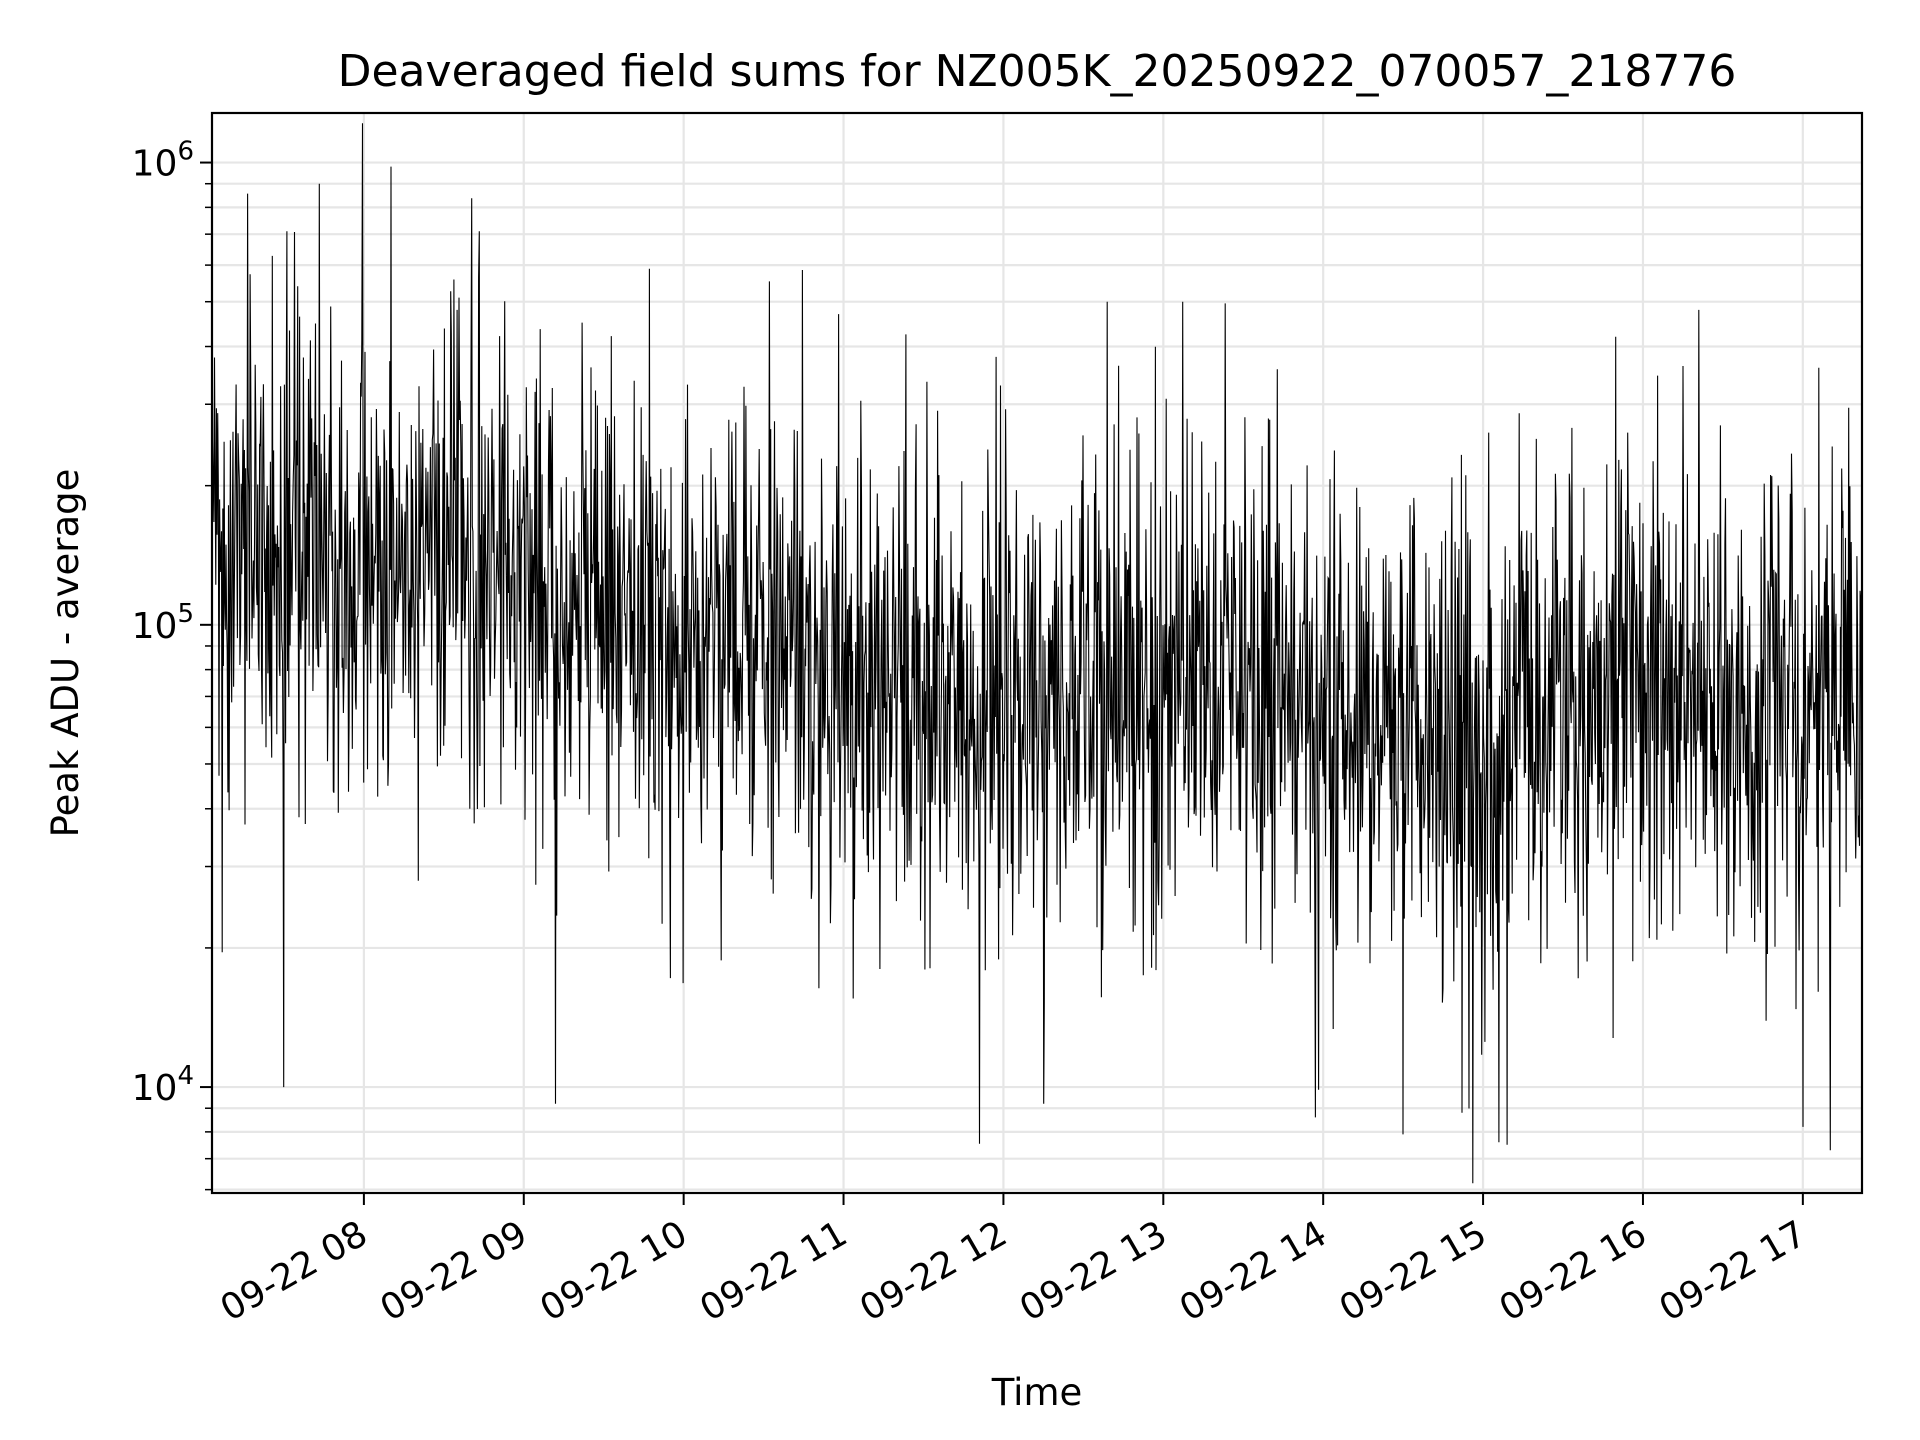 The height and width of the screenshot is (1440, 1920). What do you see at coordinates (1413, 1271) in the screenshot?
I see `x-tick-label: 09-22 15` at bounding box center [1413, 1271].